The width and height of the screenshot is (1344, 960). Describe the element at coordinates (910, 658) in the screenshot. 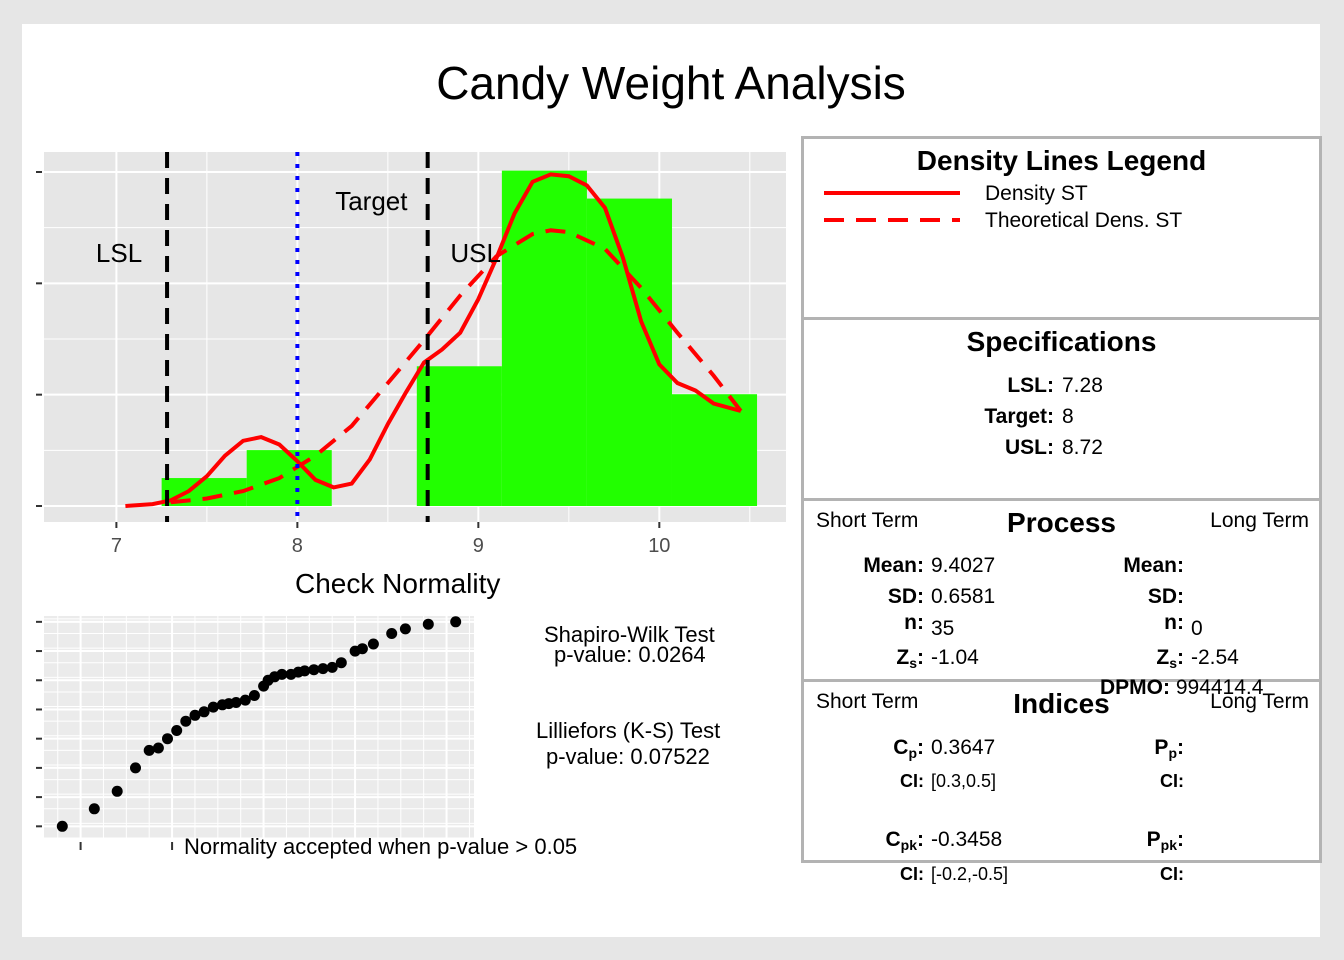

I see `zs-st-label: Zs:` at that location.